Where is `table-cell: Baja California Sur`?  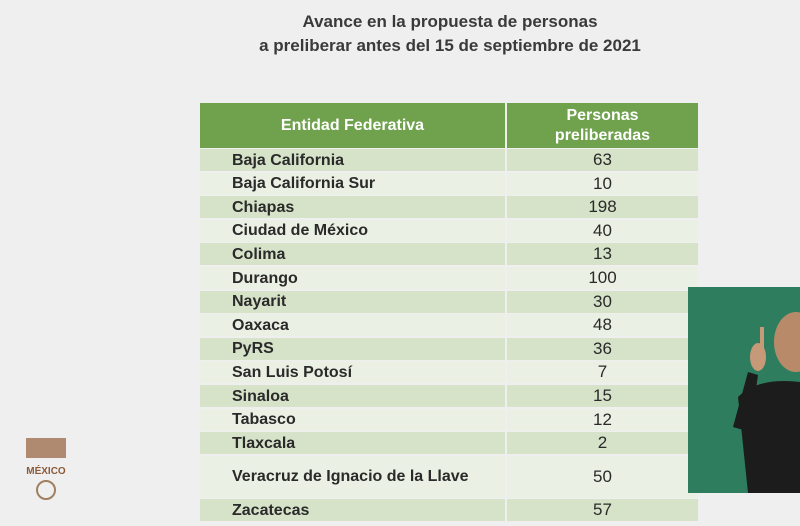
table-cell: Baja California Sur is located at coordinates (352, 183).